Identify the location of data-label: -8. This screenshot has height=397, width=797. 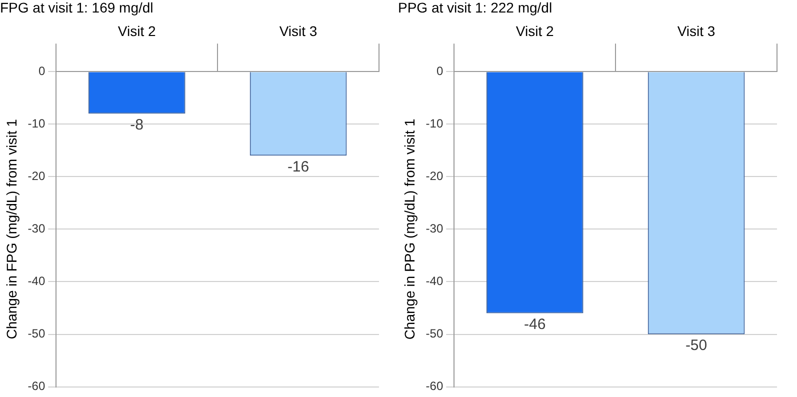
(137, 125).